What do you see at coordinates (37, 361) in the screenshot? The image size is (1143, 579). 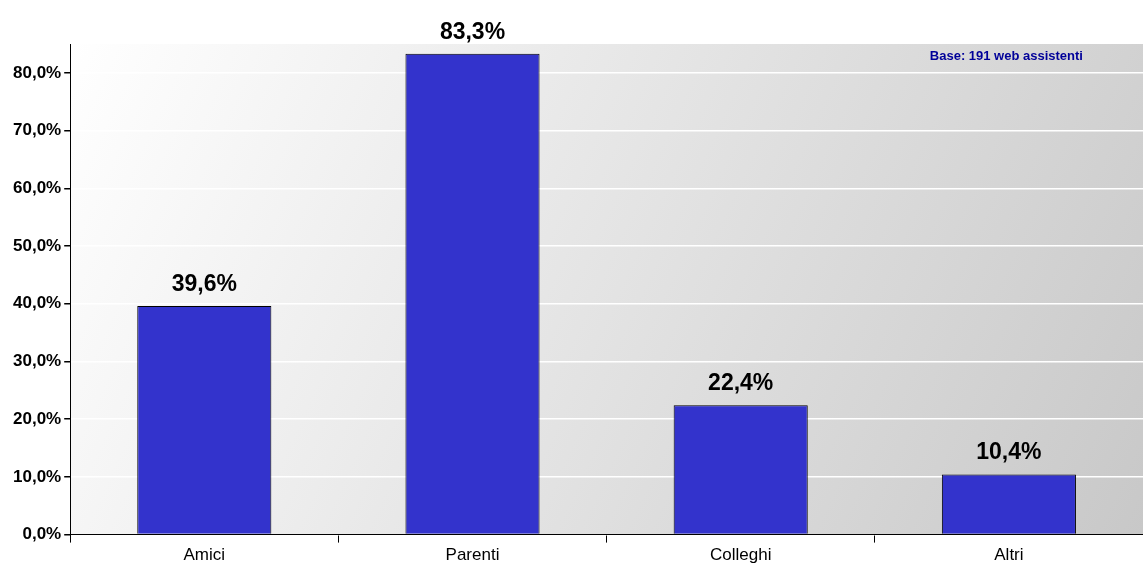 I see `y-tick-label: 30,0%` at bounding box center [37, 361].